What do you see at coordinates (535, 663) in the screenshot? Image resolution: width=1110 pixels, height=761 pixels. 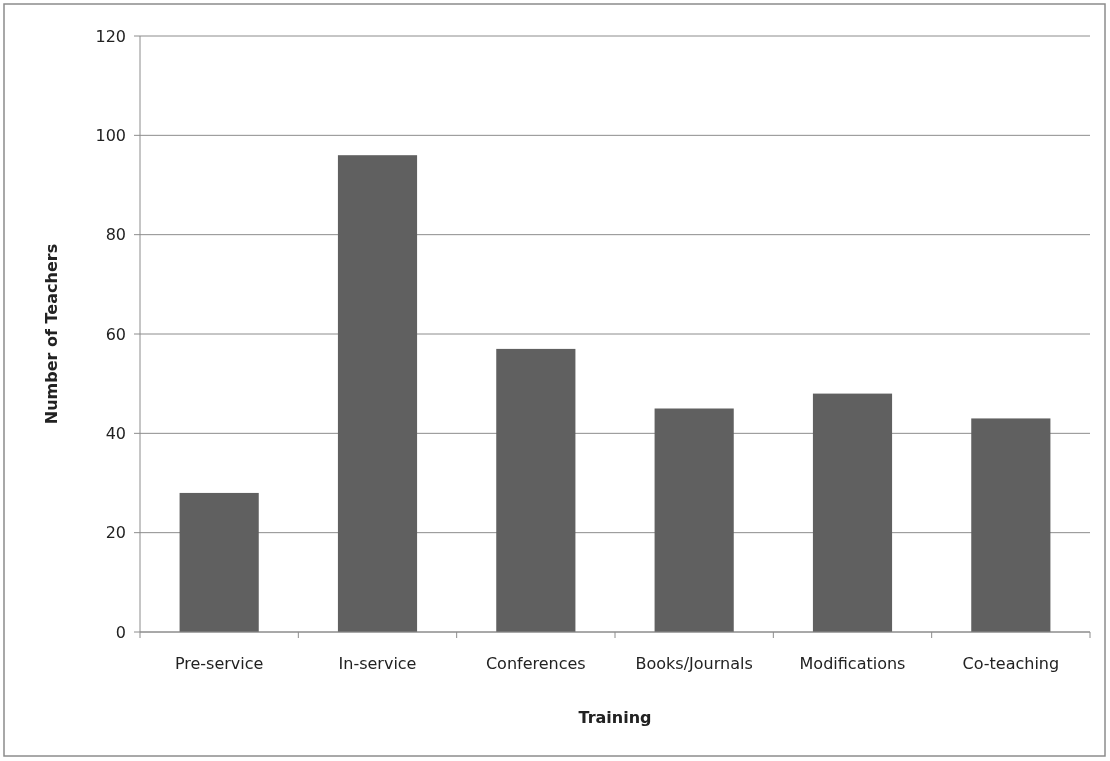 I see `x-tick-label: Conferences` at bounding box center [535, 663].